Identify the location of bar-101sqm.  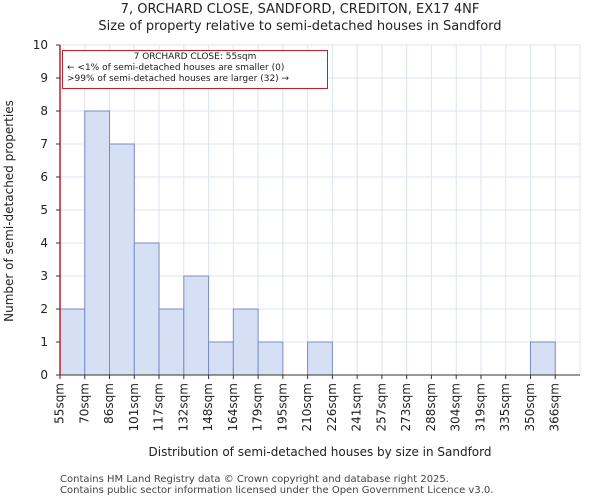
(146, 309).